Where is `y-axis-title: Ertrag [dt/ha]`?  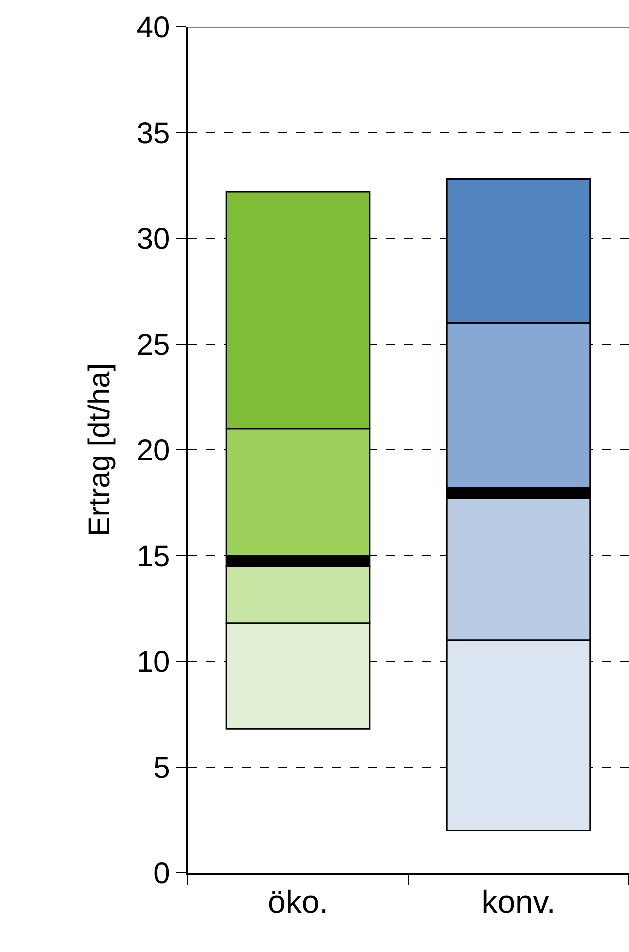 y-axis-title: Ertrag [dt/ha] is located at coordinates (99, 450).